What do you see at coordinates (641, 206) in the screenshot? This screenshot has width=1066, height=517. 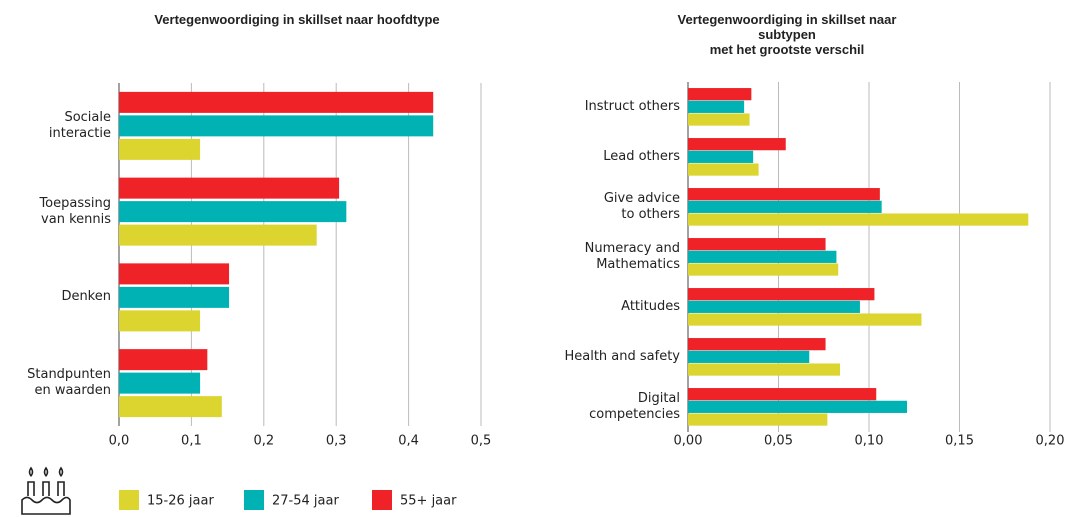 I see `y-tick-label: Give advice to others` at bounding box center [641, 206].